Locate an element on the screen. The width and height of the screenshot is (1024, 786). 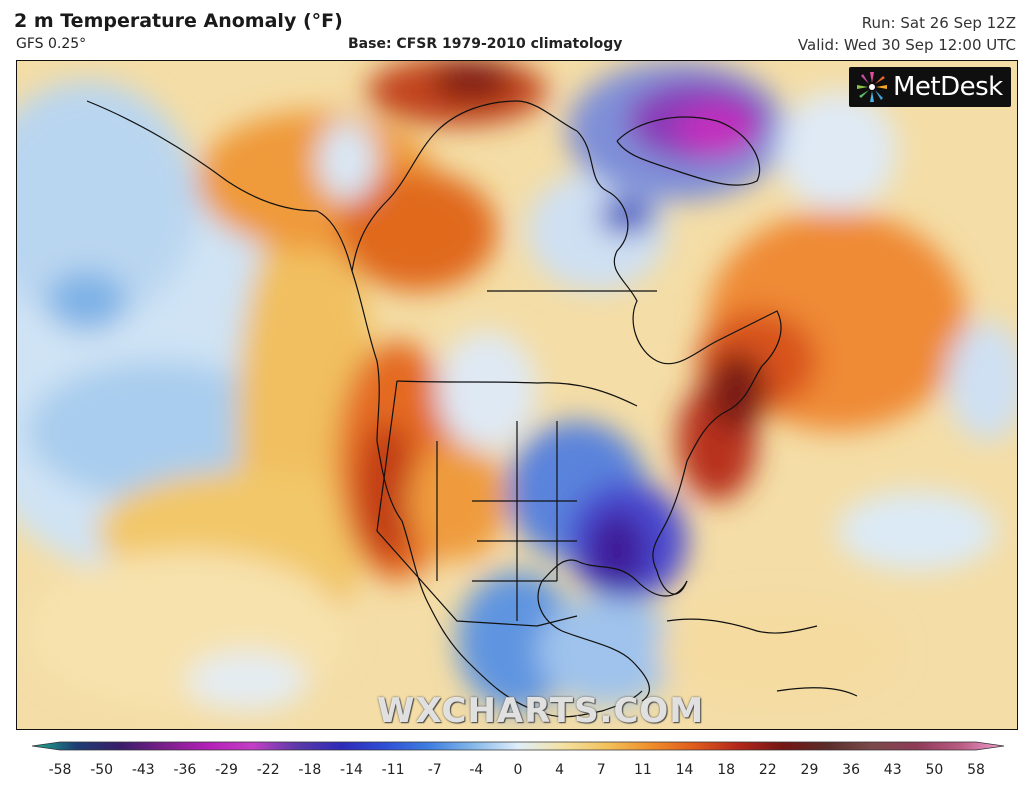
metdesk-logo-text: MetDesk is located at coordinates (948, 87).